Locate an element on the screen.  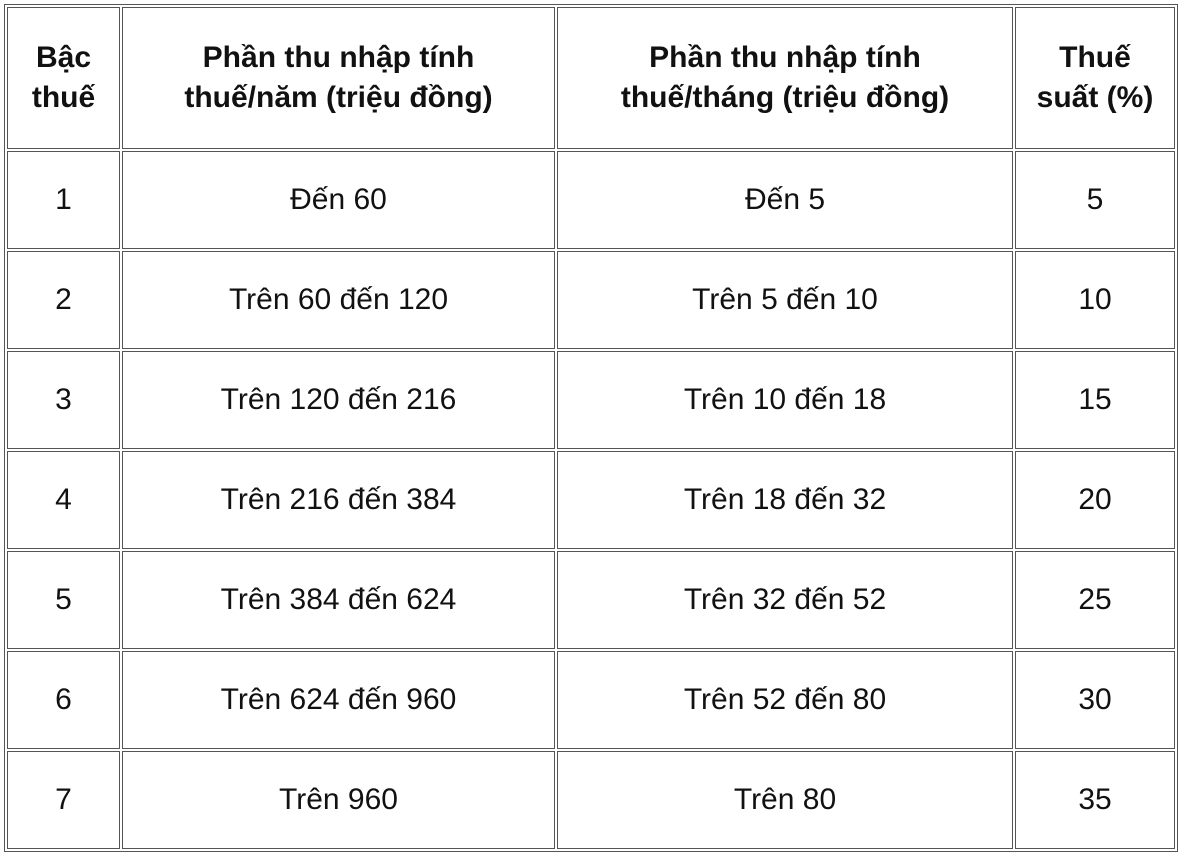
header-text: Bậc thuế is located at coordinates (63, 77).